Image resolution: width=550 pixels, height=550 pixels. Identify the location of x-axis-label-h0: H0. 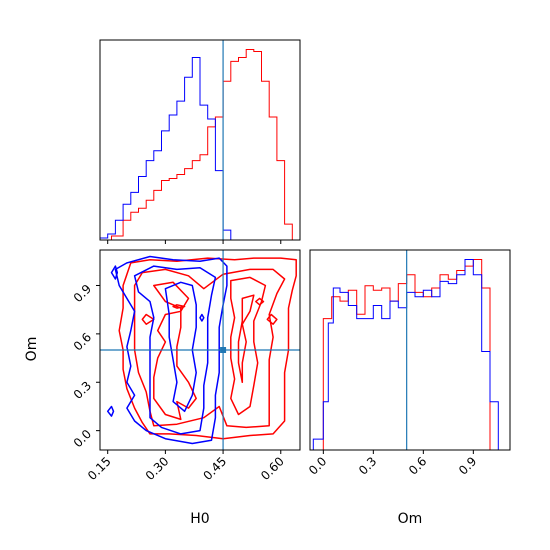
(199, 519).